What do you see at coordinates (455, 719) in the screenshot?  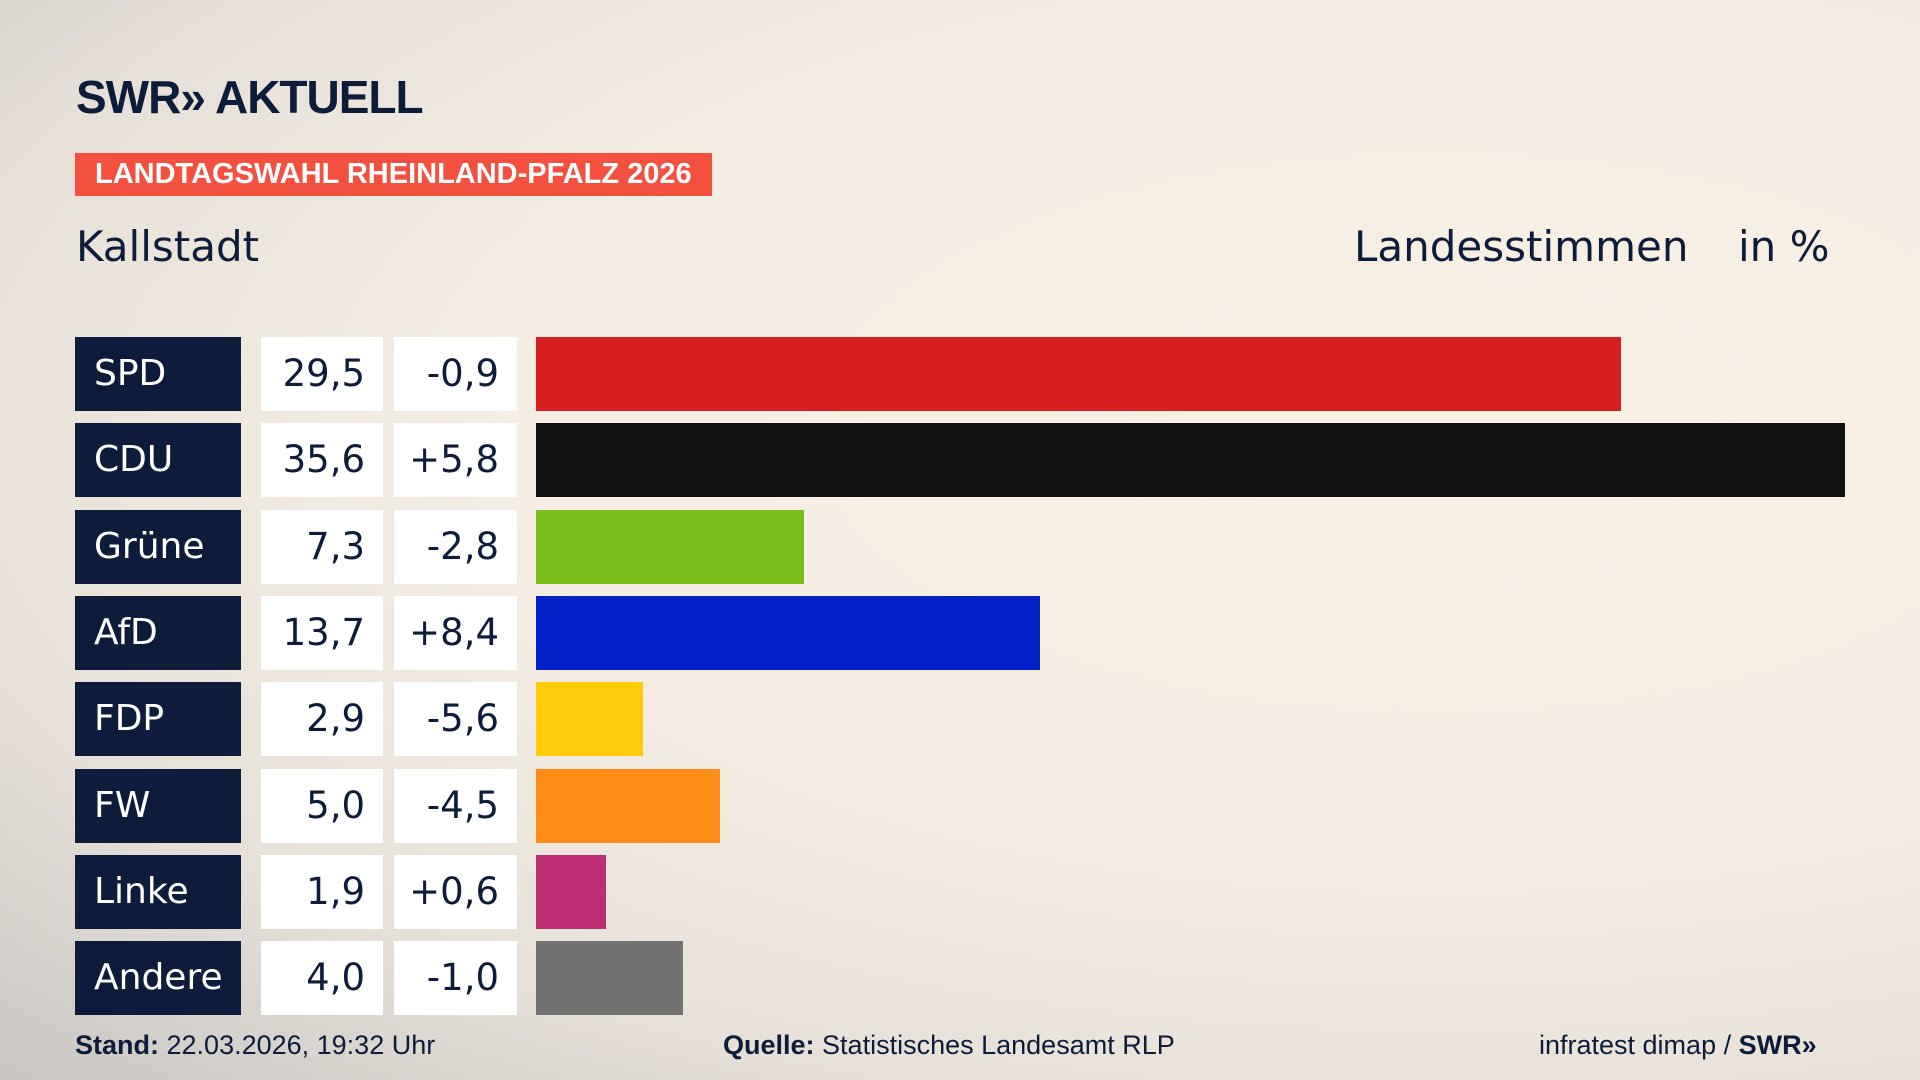 I see `diff-label: -5,6` at bounding box center [455, 719].